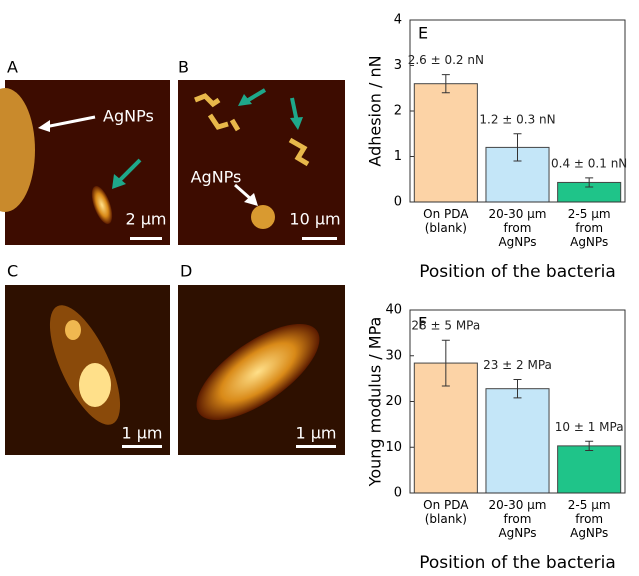  What do you see at coordinates (186, 271) in the screenshot?
I see `panel-label: D` at bounding box center [186, 271].